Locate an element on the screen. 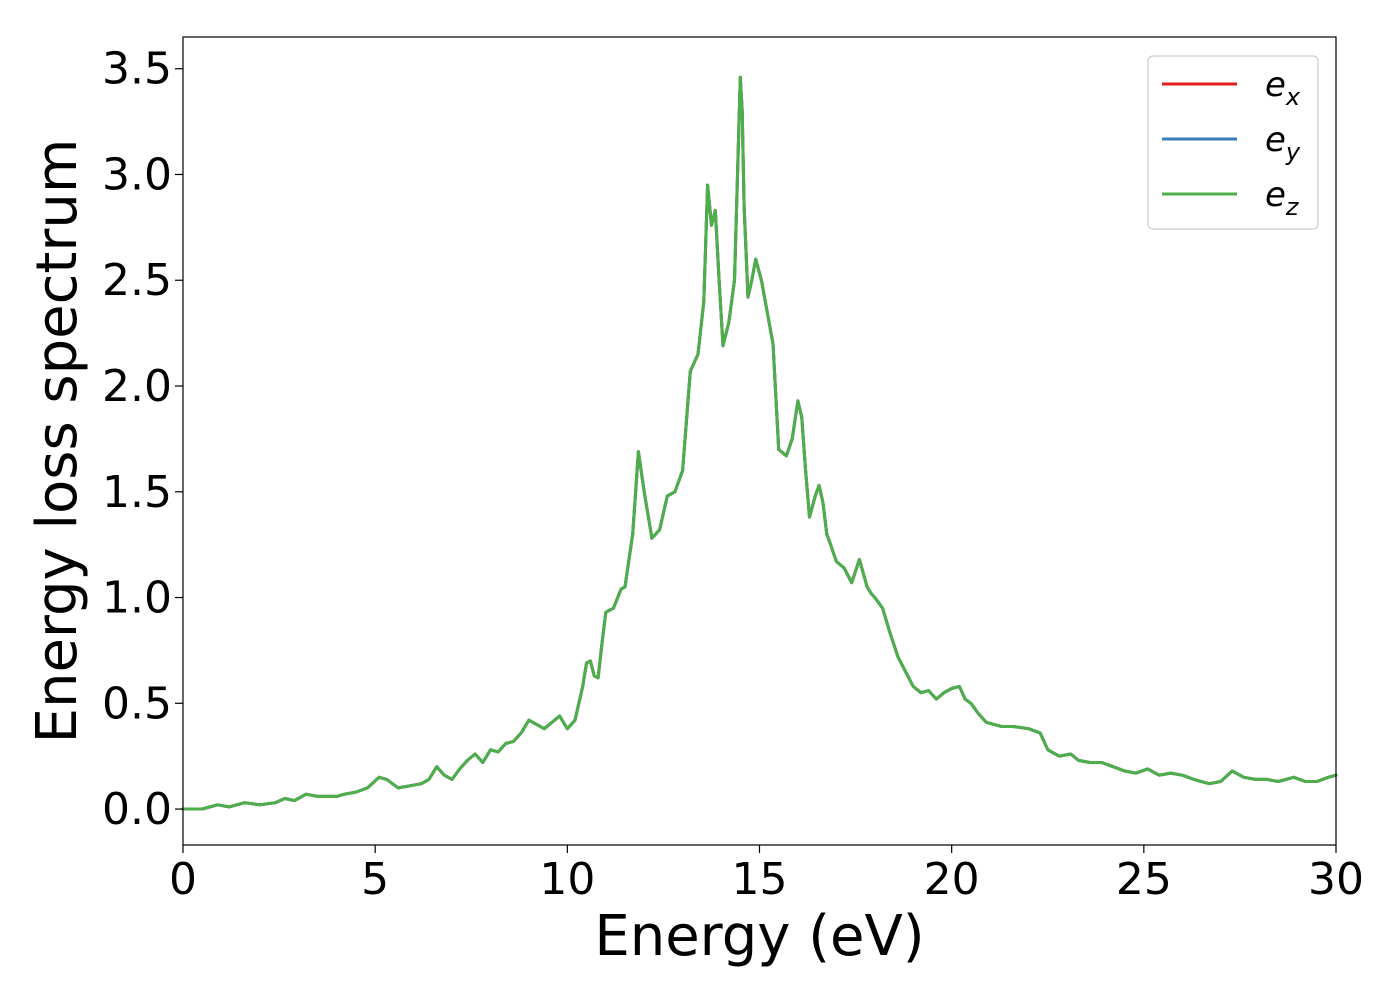  y-tick-label: 3.0 is located at coordinates (137, 174).